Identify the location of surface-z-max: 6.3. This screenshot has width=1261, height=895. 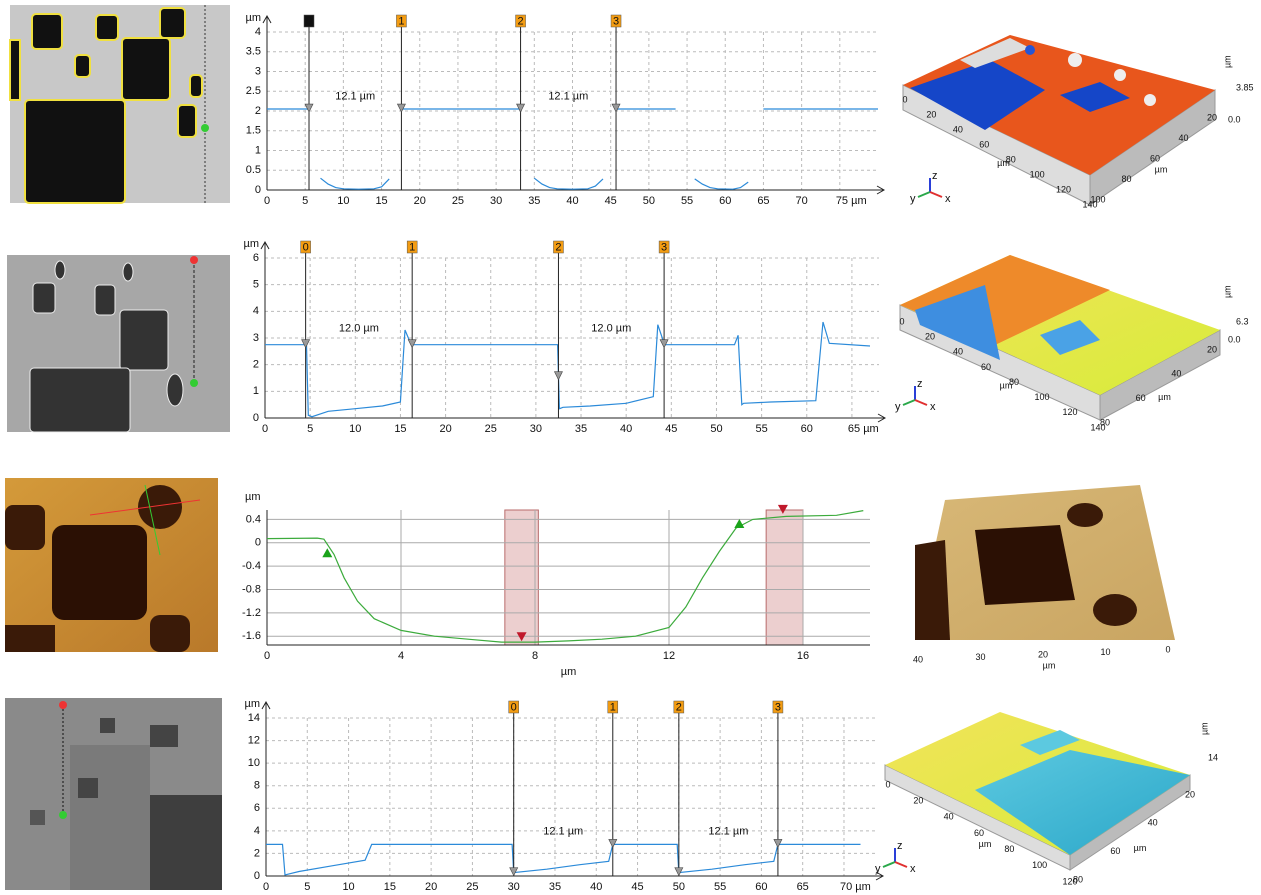
(1242, 321).